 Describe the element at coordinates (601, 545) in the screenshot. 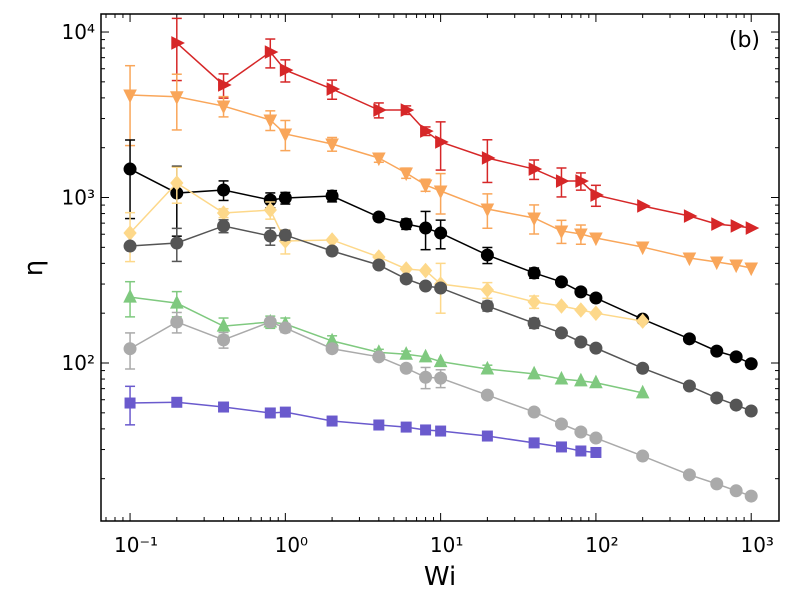

I see `x-tick-label: 10²` at that location.